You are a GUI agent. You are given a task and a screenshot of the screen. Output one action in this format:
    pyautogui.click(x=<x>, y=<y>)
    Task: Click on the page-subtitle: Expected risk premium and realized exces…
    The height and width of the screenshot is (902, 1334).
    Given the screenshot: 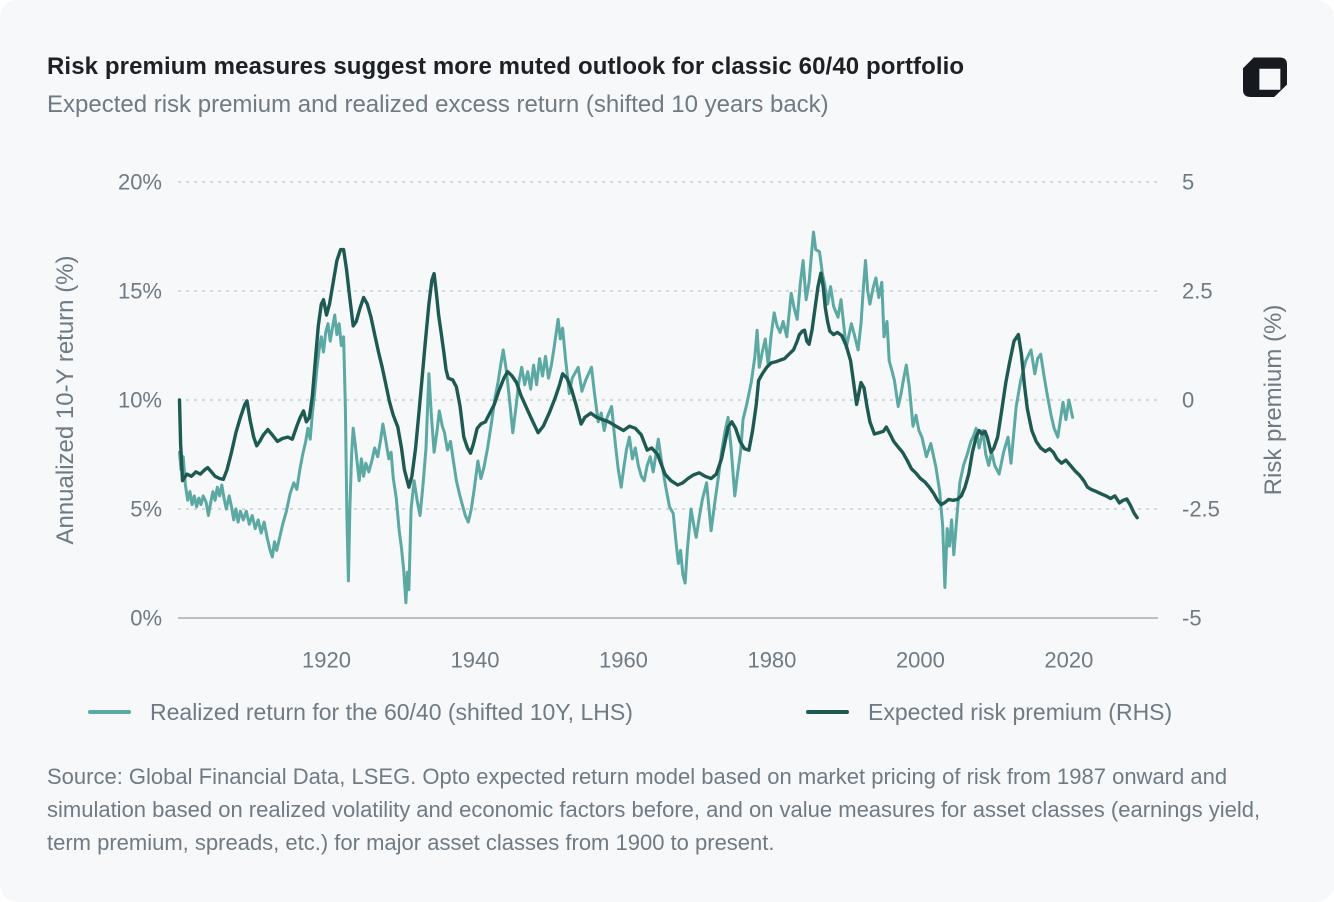 What is the action you would take?
    pyautogui.click(x=438, y=104)
    